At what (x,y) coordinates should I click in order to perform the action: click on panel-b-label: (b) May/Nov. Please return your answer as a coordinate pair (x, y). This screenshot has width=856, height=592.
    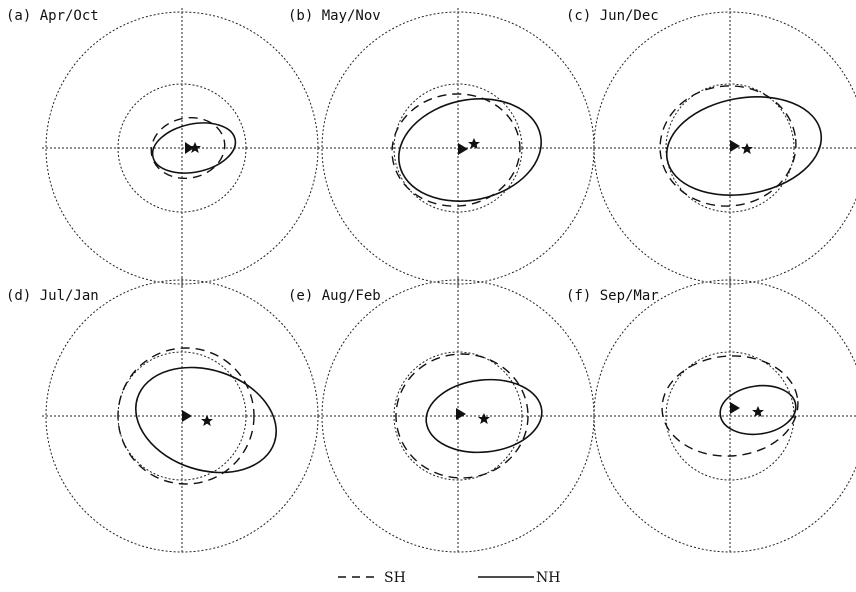
    Looking at the image, I should click on (334, 16).